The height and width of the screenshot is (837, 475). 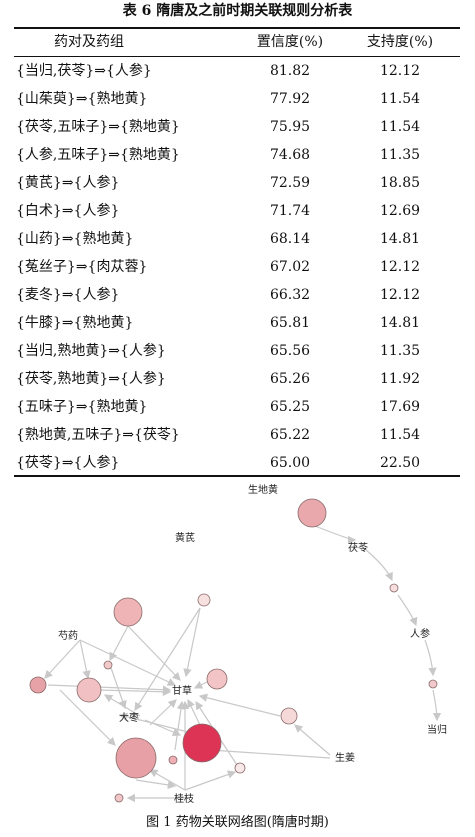 I want to click on table-cell: 71.74, so click(x=290, y=211).